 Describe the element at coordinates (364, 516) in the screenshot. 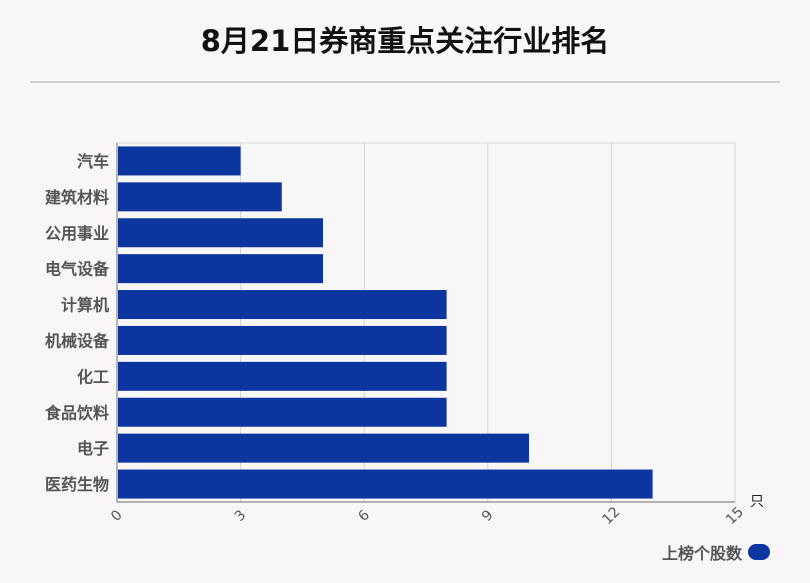

I see `x-tick-label: 6` at that location.